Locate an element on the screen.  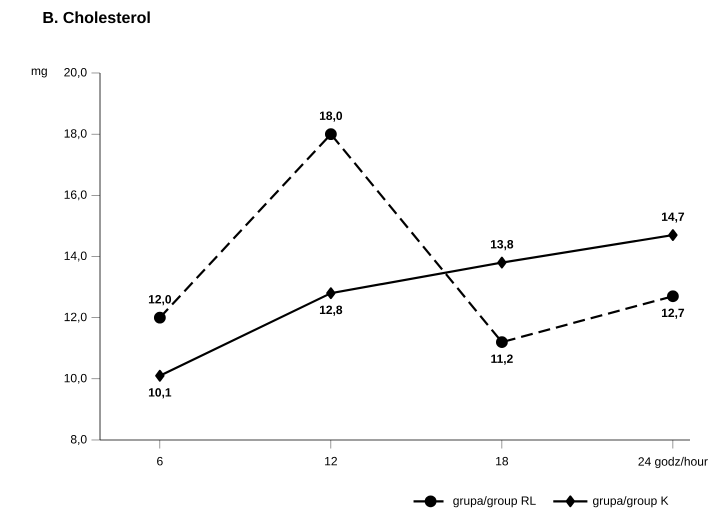
y-tick-label: 12,0 is located at coordinates (75, 317).